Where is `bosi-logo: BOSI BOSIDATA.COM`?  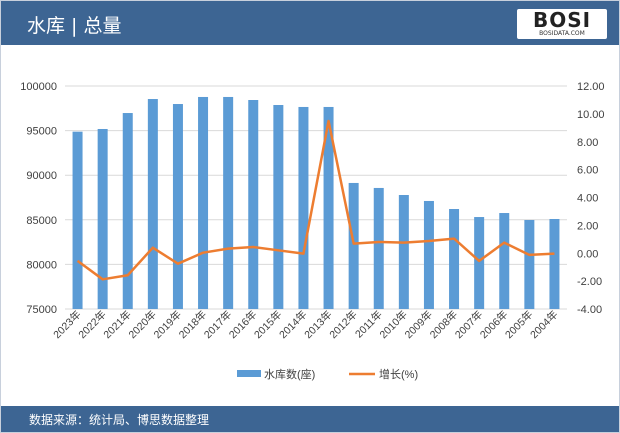
bosi-logo: BOSI BOSIDATA.COM is located at coordinates (562, 24).